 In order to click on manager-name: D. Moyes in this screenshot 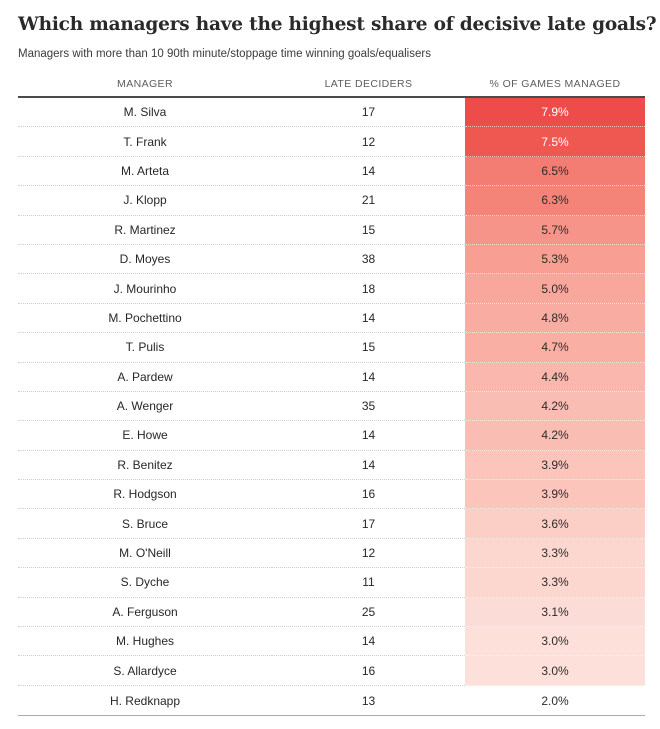, I will do `click(145, 260)`.